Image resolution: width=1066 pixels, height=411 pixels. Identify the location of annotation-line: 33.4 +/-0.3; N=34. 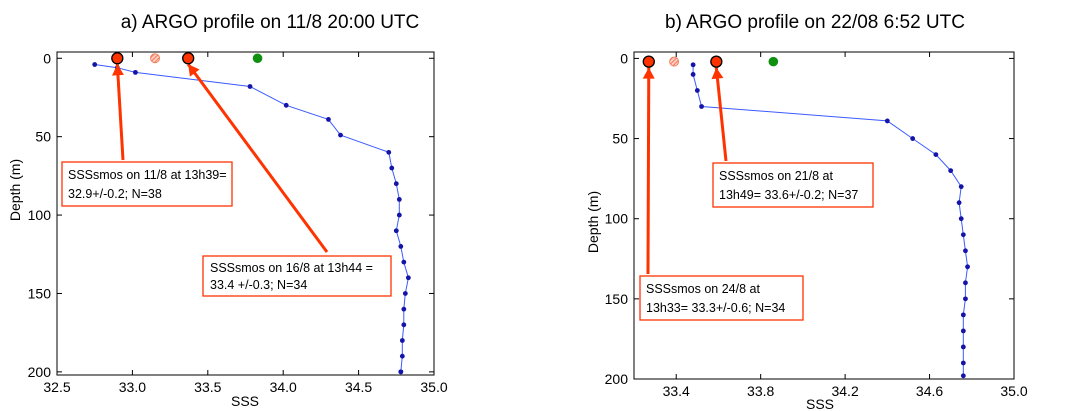
(258, 285).